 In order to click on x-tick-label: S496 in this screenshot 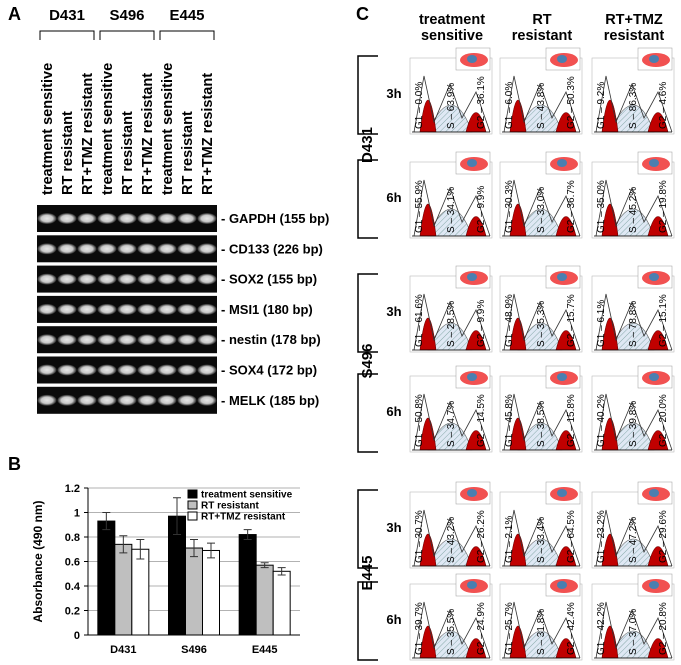, I will do `click(194, 650)`.